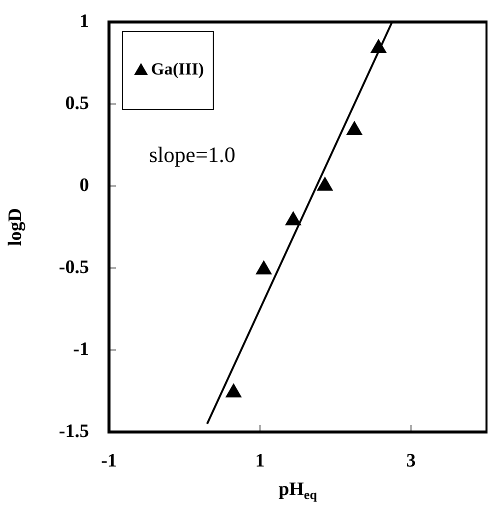 Image resolution: width=496 pixels, height=506 pixels. What do you see at coordinates (109, 461) in the screenshot?
I see `x-tick-label: -1` at bounding box center [109, 461].